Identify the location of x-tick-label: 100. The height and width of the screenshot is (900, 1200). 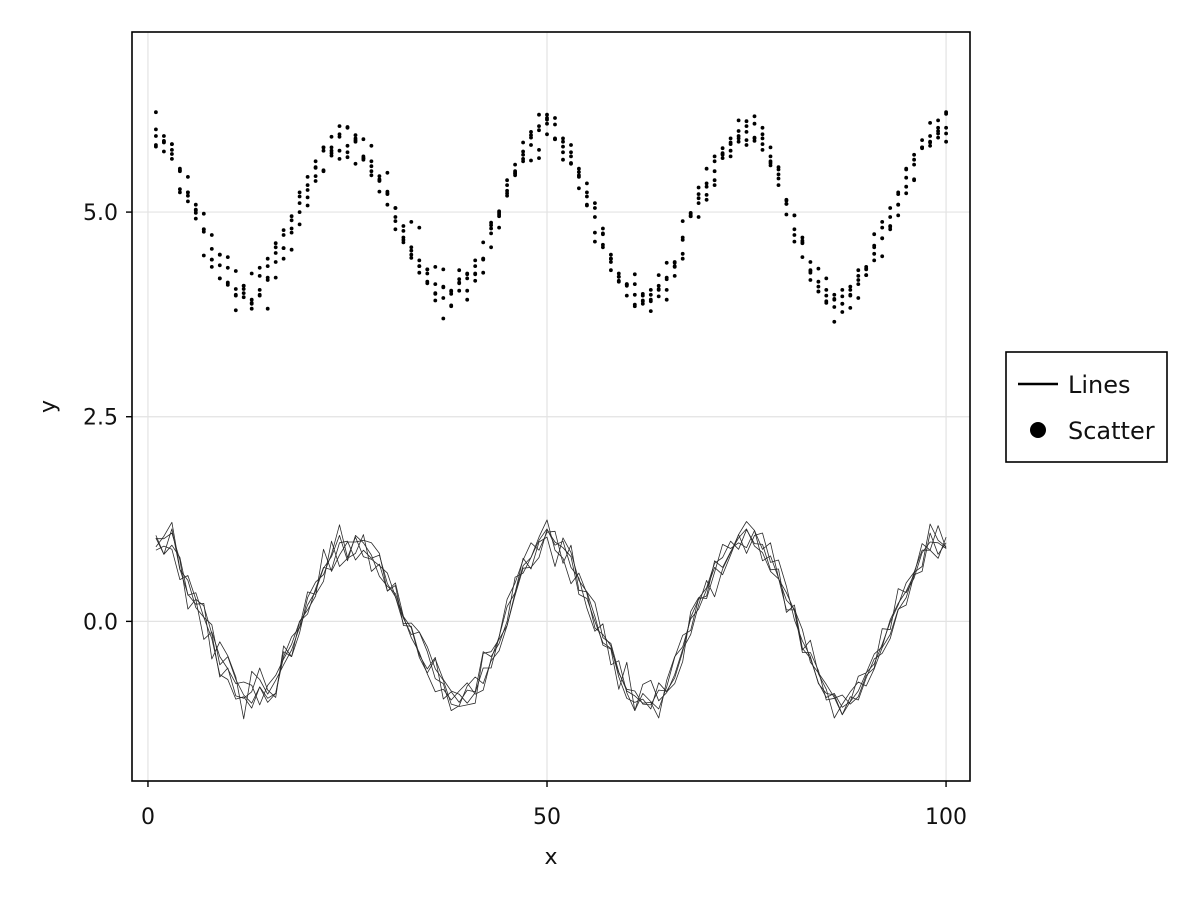
(946, 817).